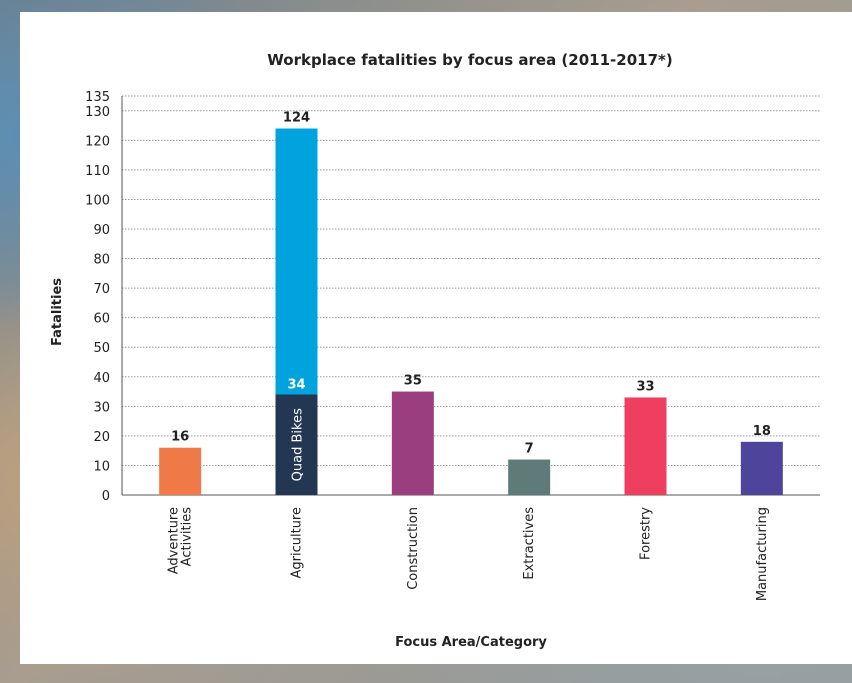 This screenshot has height=683, width=852. Describe the element at coordinates (101, 348) in the screenshot. I see `y-tick-label: 50` at that location.